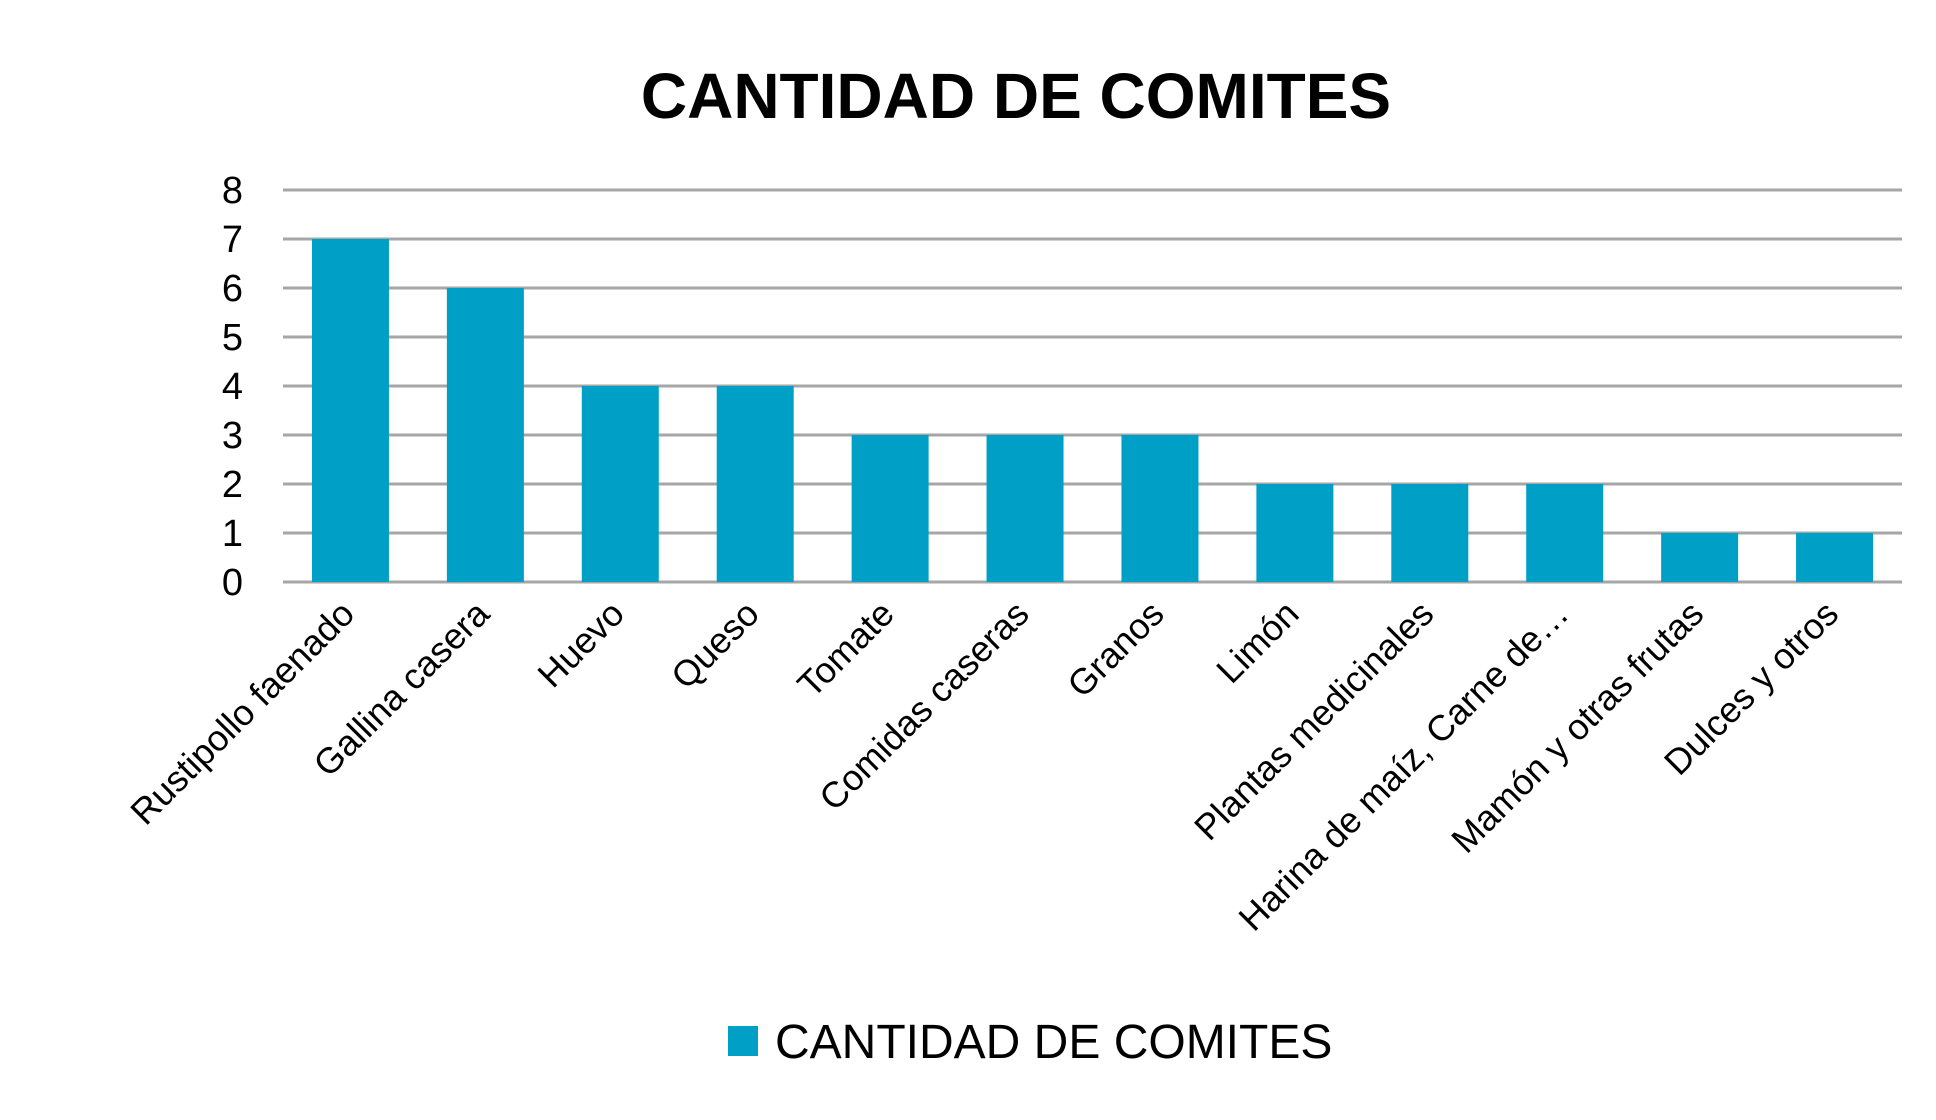 Image resolution: width=1936 pixels, height=1120 pixels. Describe the element at coordinates (232, 338) in the screenshot. I see `y-tick-label: 5` at that location.